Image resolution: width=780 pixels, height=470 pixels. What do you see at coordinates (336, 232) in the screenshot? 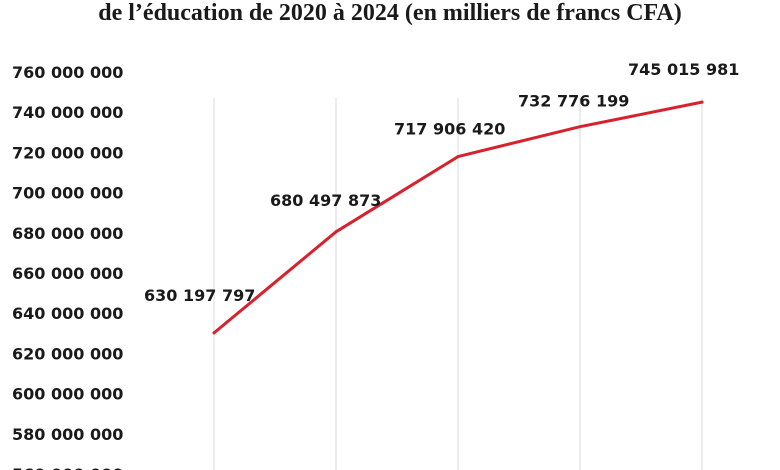
I see `data-point-2021` at bounding box center [336, 232].